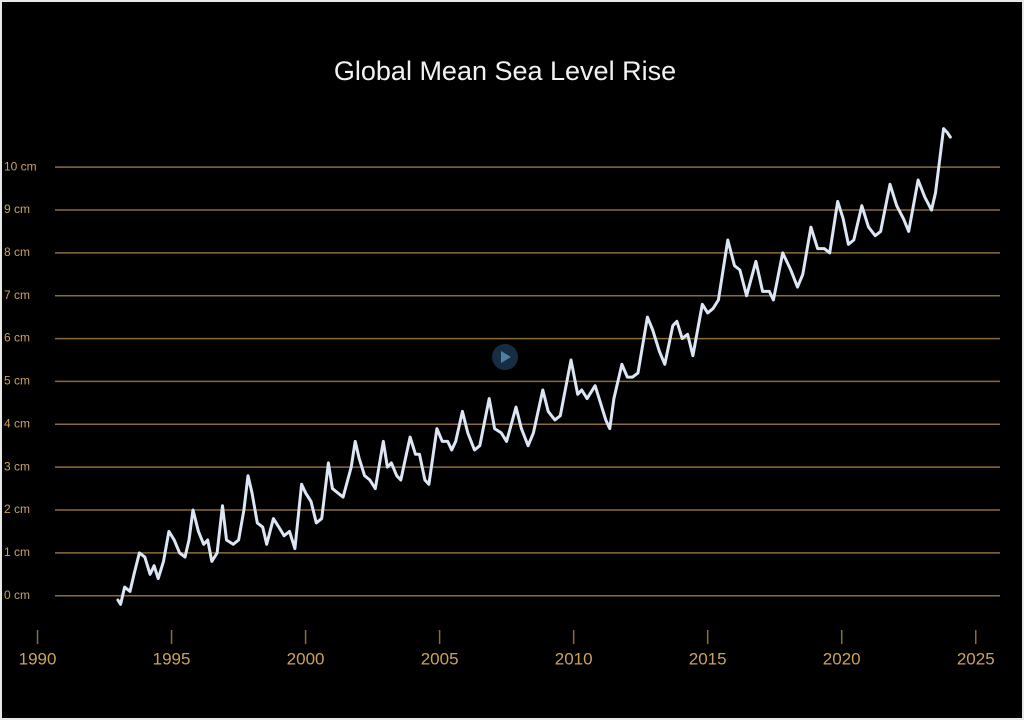 Image resolution: width=1024 pixels, height=720 pixels. What do you see at coordinates (842, 658) in the screenshot?
I see `x-tick-label: 2020` at bounding box center [842, 658].